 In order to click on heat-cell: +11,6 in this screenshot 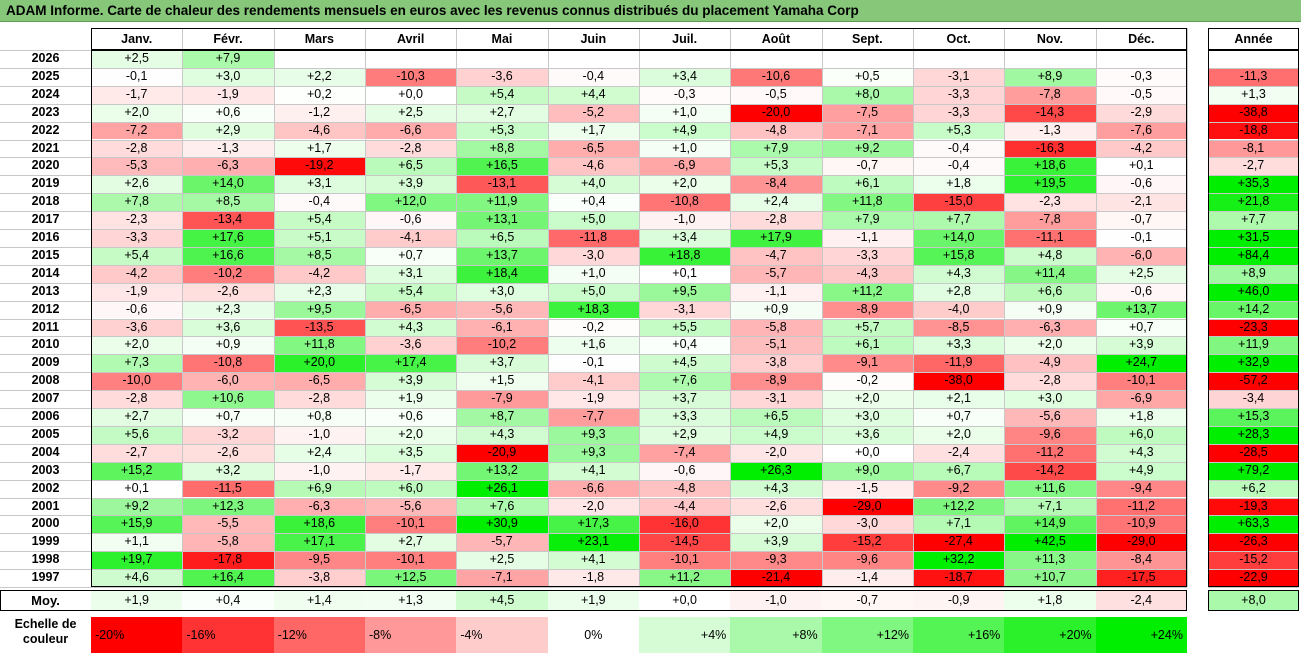, I will do `click(1050, 488)`.